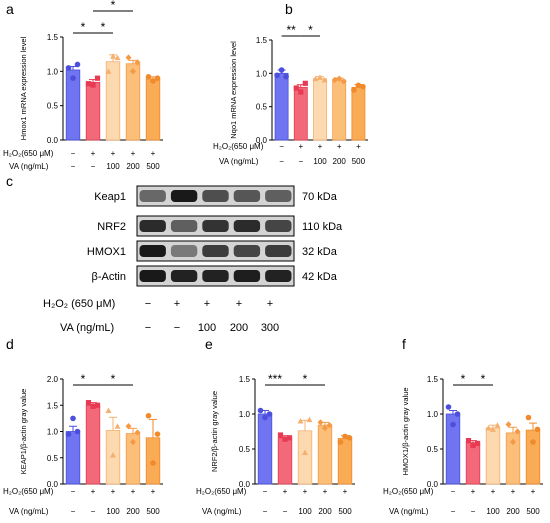 The image size is (550, 523). I want to click on dose-value: 500, so click(153, 511).